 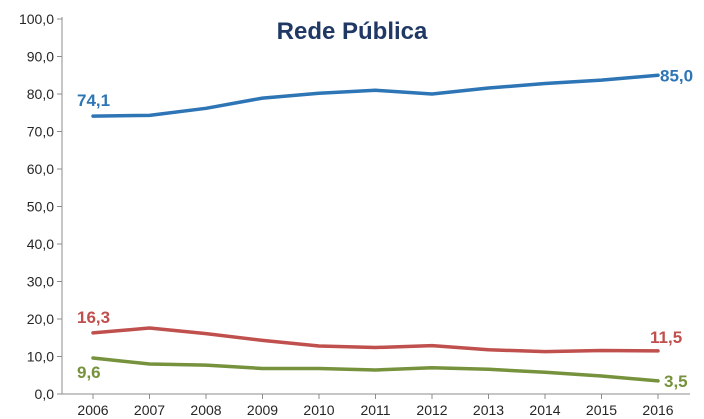 I want to click on x-tick-label: 2006, so click(x=92, y=410).